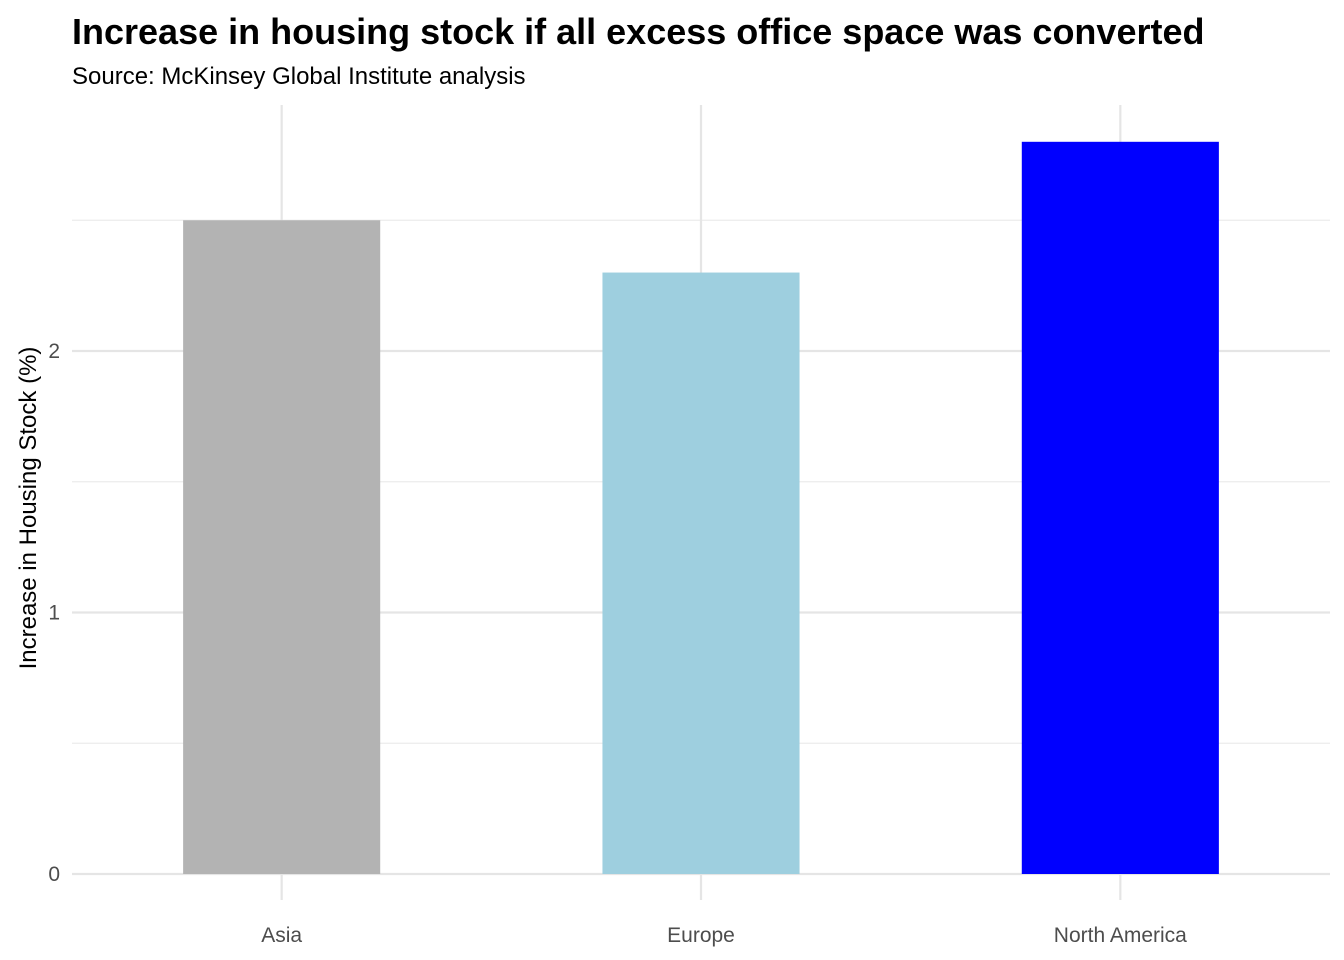  Describe the element at coordinates (54, 351) in the screenshot. I see `y-tick-label: 2` at that location.